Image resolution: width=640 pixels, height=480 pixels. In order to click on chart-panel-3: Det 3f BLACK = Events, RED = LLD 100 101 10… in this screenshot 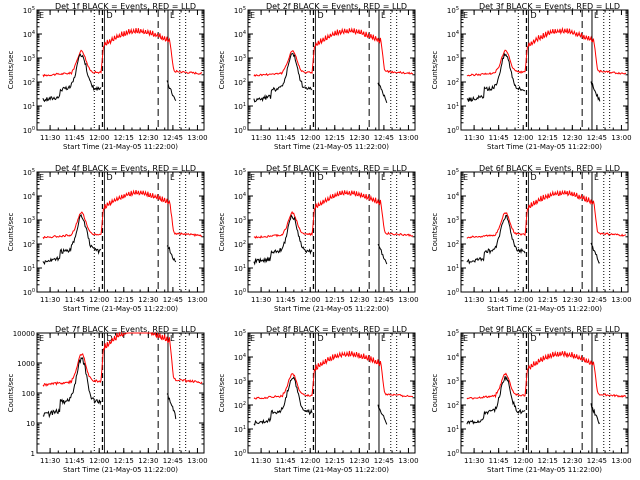, I will do `click(531, 76)`.